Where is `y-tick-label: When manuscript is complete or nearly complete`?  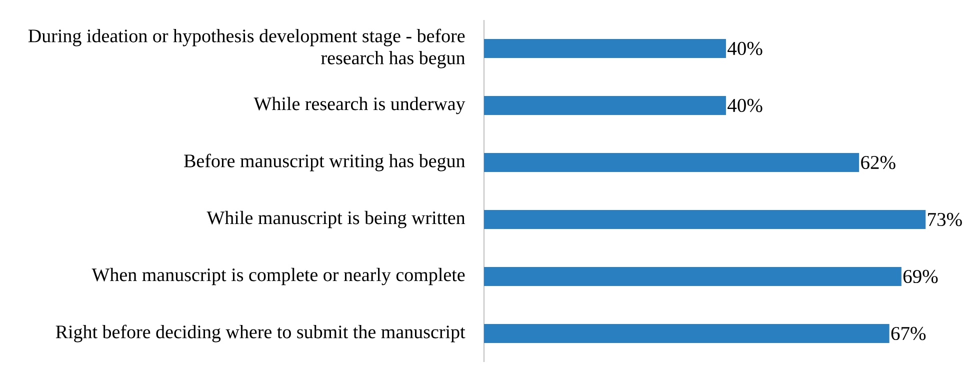
y-tick-label: When manuscript is complete or nearly complete is located at coordinates (278, 277).